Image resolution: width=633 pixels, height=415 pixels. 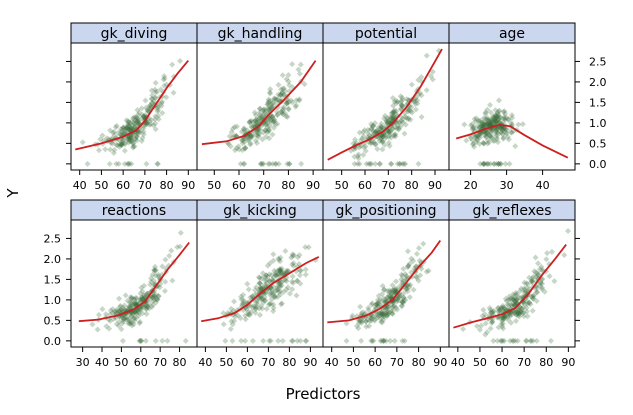 What do you see at coordinates (259, 211) in the screenshot?
I see `strip-label-gk_kicking: gk_kicking` at bounding box center [259, 211].